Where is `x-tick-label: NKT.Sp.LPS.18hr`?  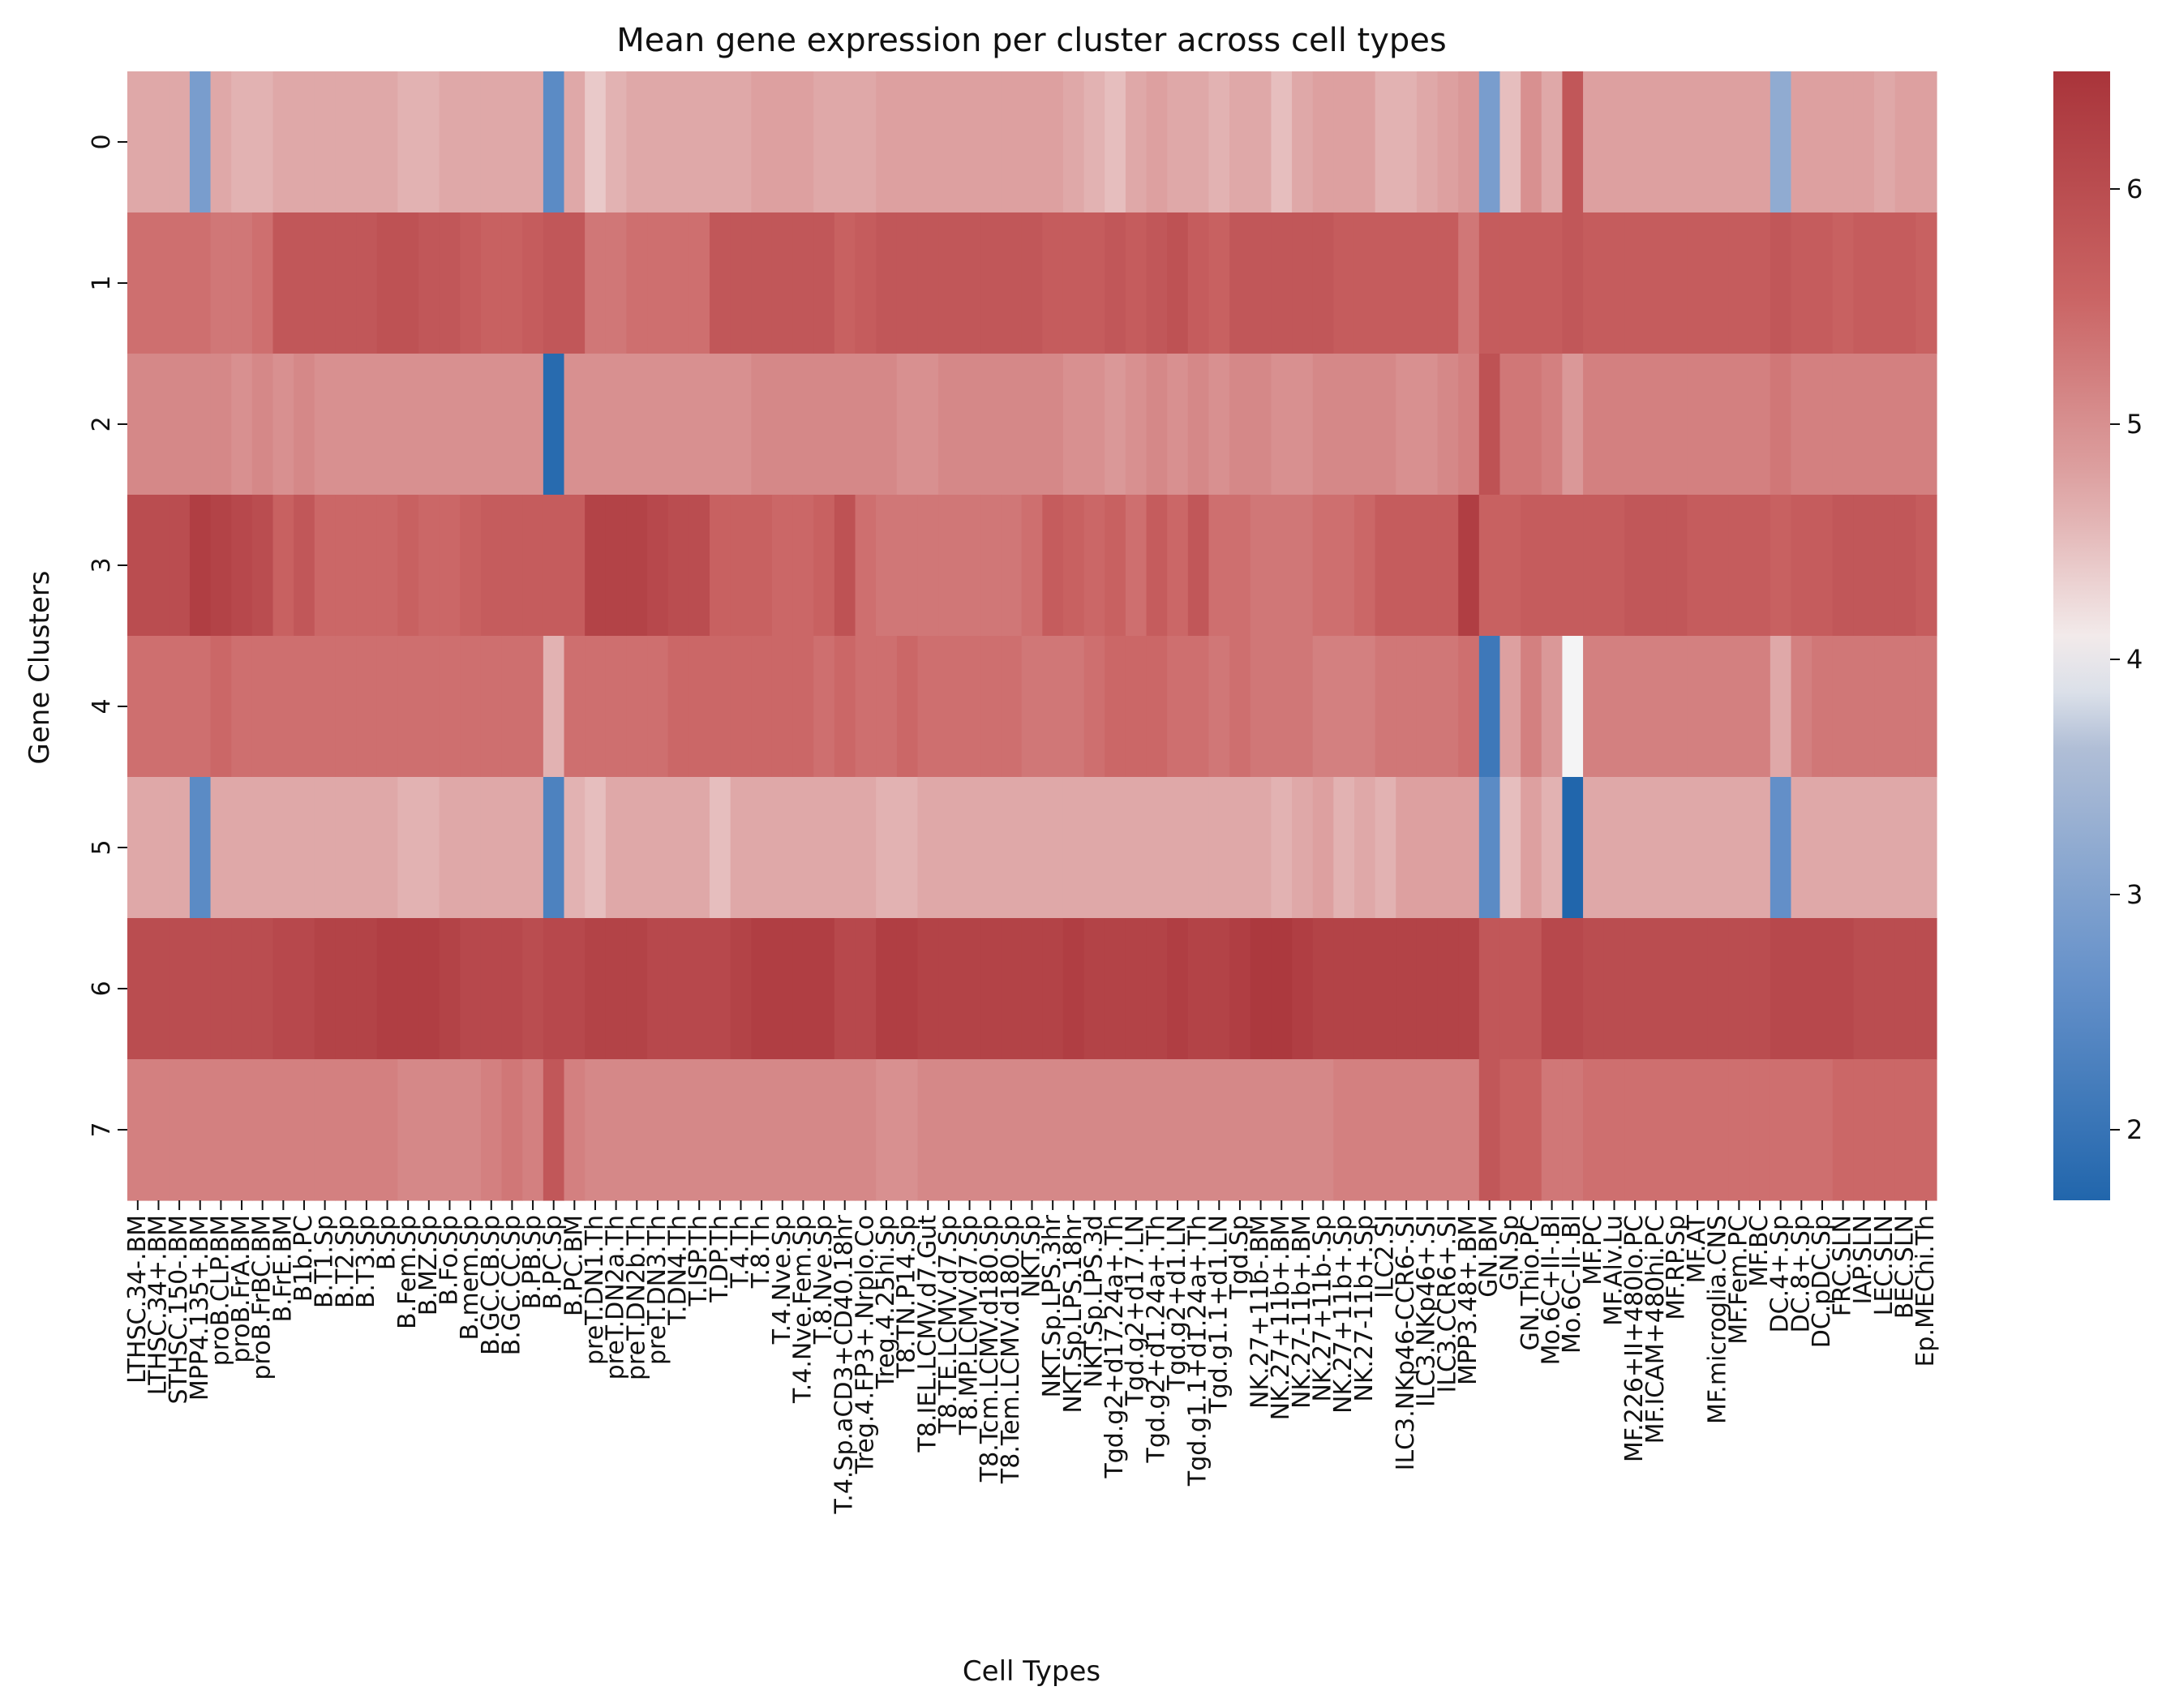
x-tick-label: NKT.Sp.LPS.18hr is located at coordinates (1073, 1313).